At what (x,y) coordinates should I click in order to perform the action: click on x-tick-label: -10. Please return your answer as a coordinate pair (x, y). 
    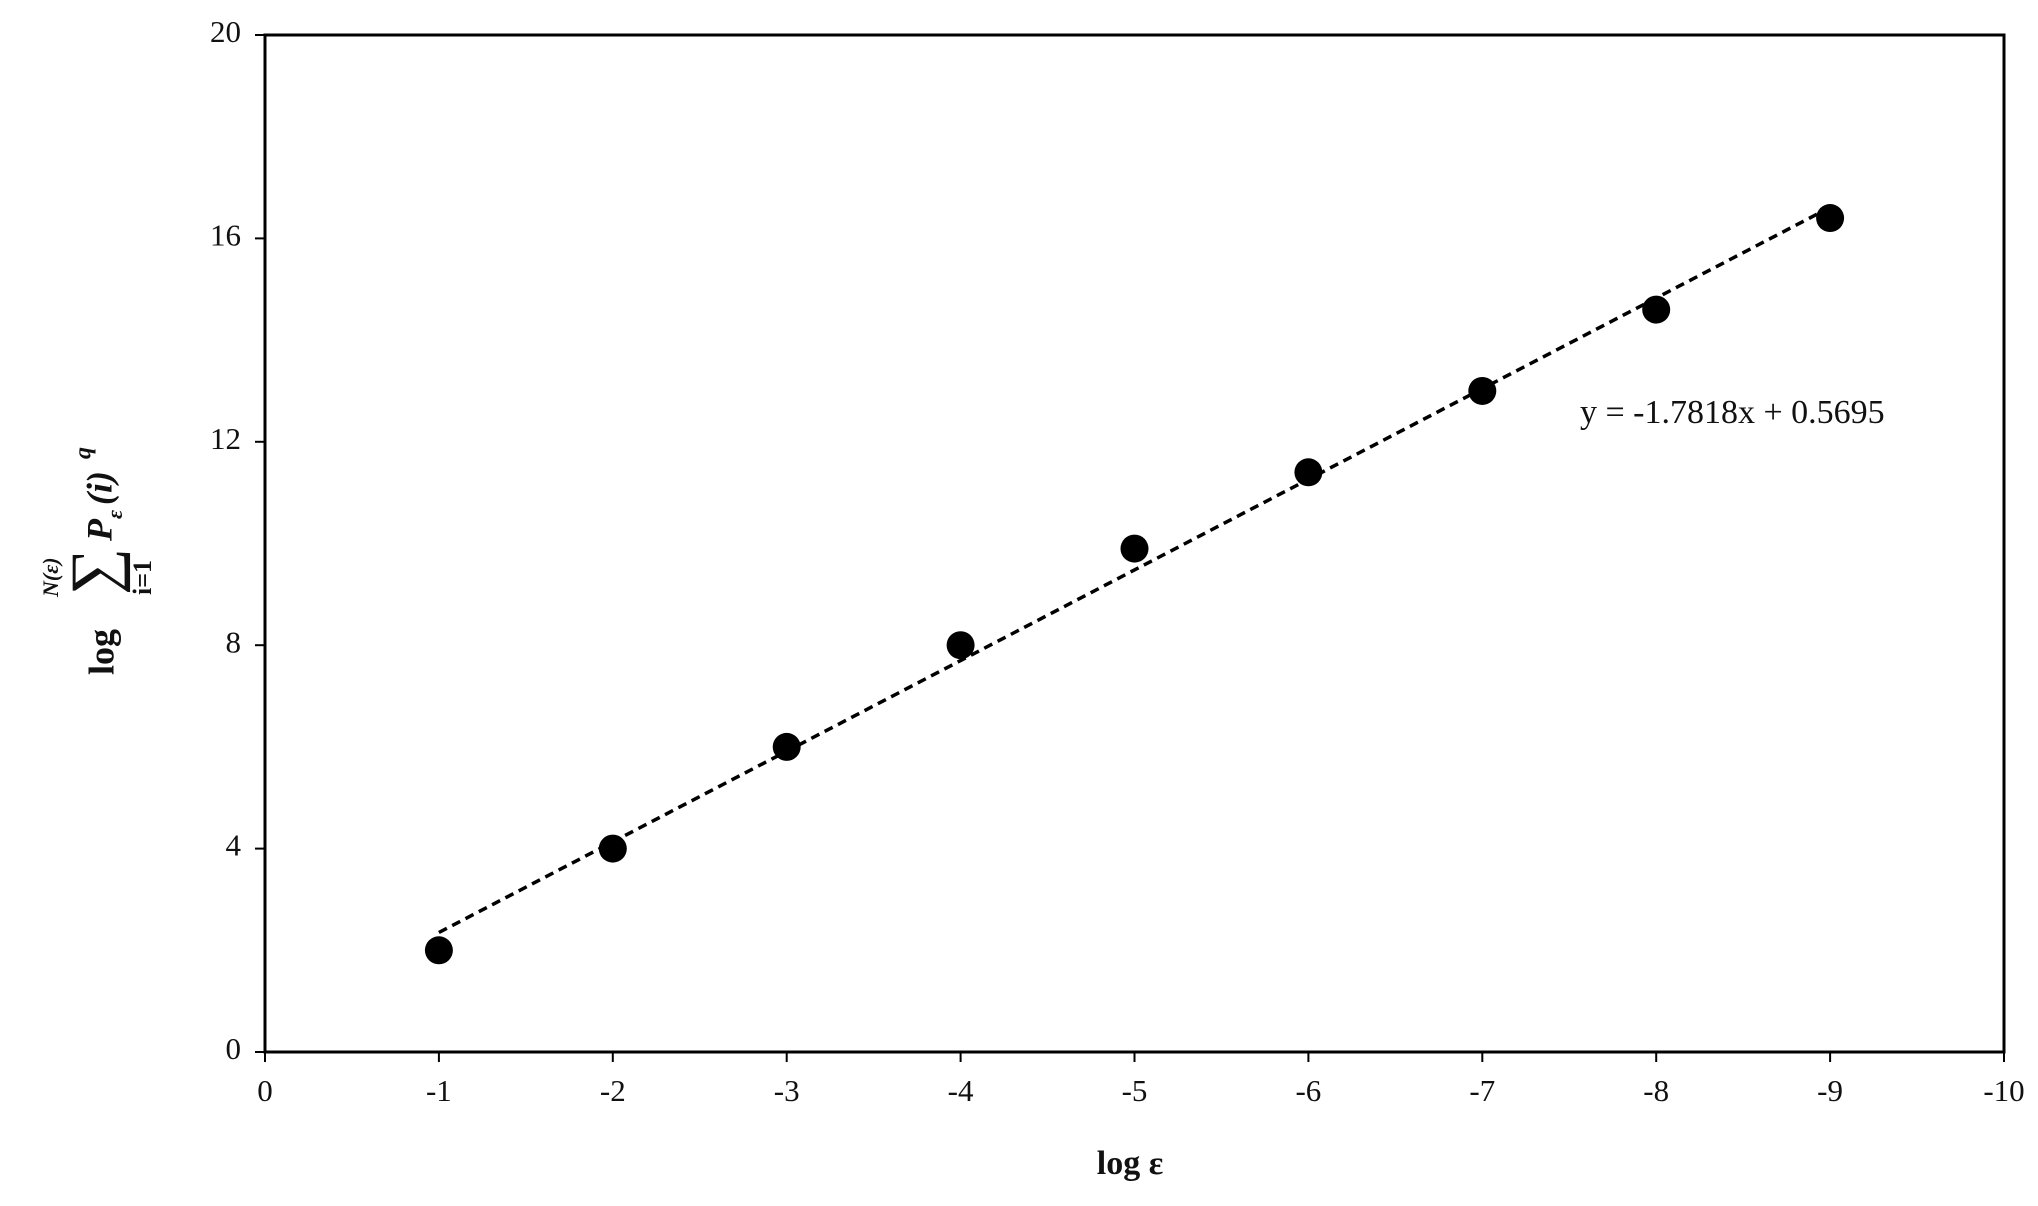
    Looking at the image, I should click on (2003, 1090).